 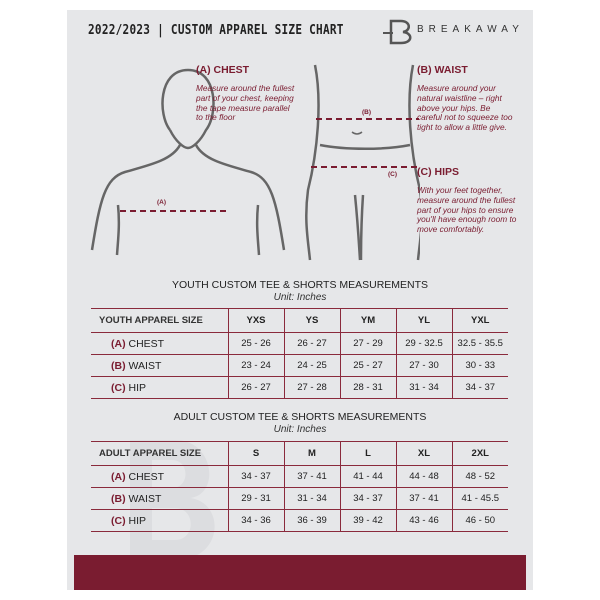 What do you see at coordinates (367, 520) in the screenshot?
I see `cell: 39 - 42` at bounding box center [367, 520].